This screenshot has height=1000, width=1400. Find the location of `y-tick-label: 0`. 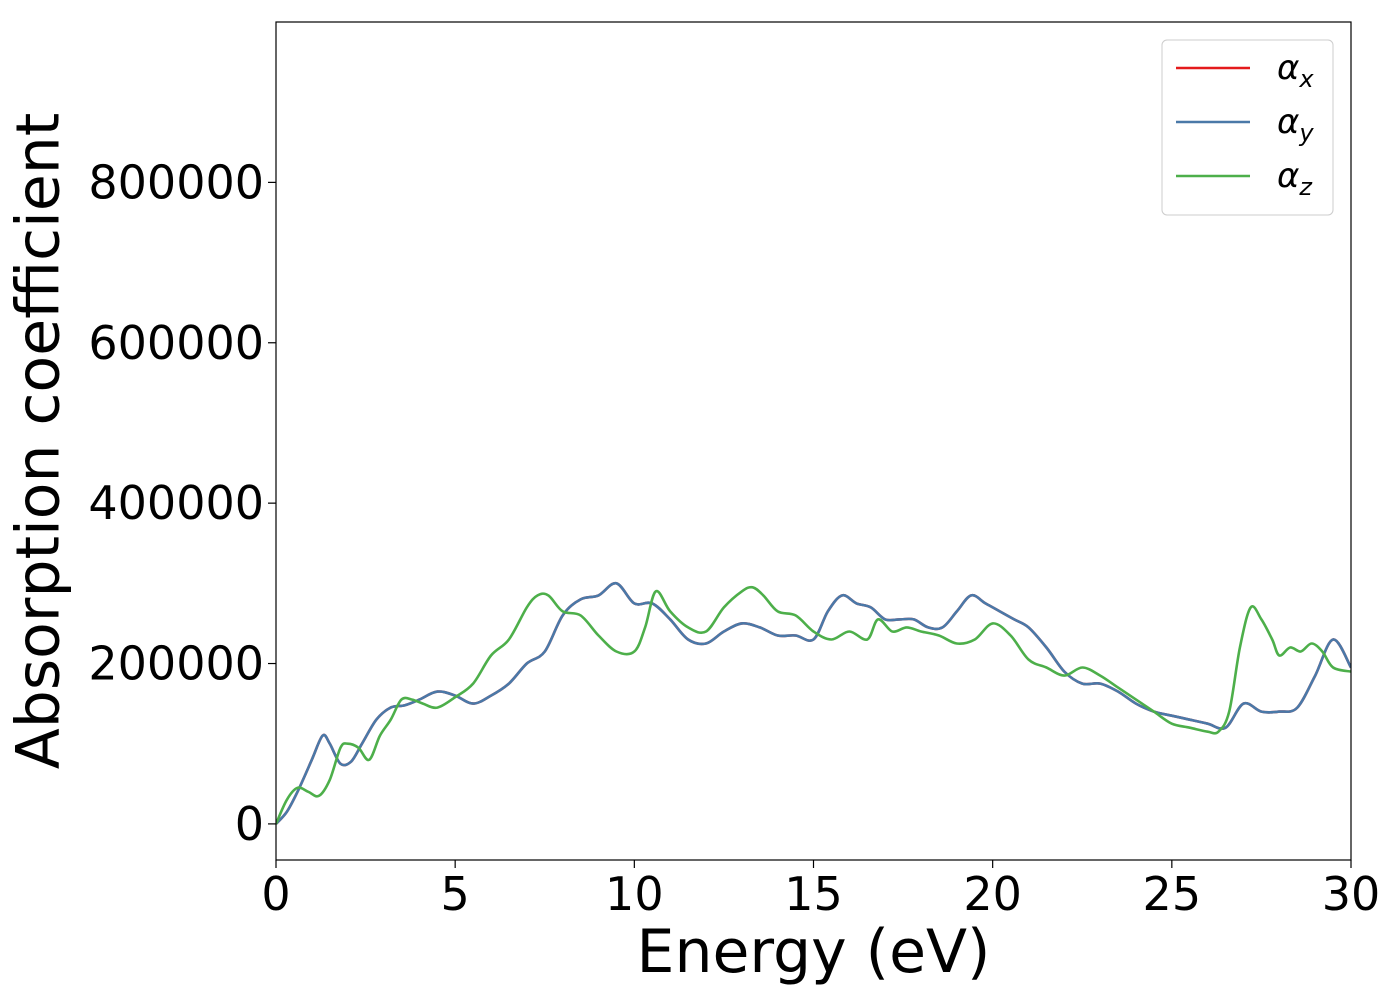

y-tick-label: 0 is located at coordinates (249, 824).